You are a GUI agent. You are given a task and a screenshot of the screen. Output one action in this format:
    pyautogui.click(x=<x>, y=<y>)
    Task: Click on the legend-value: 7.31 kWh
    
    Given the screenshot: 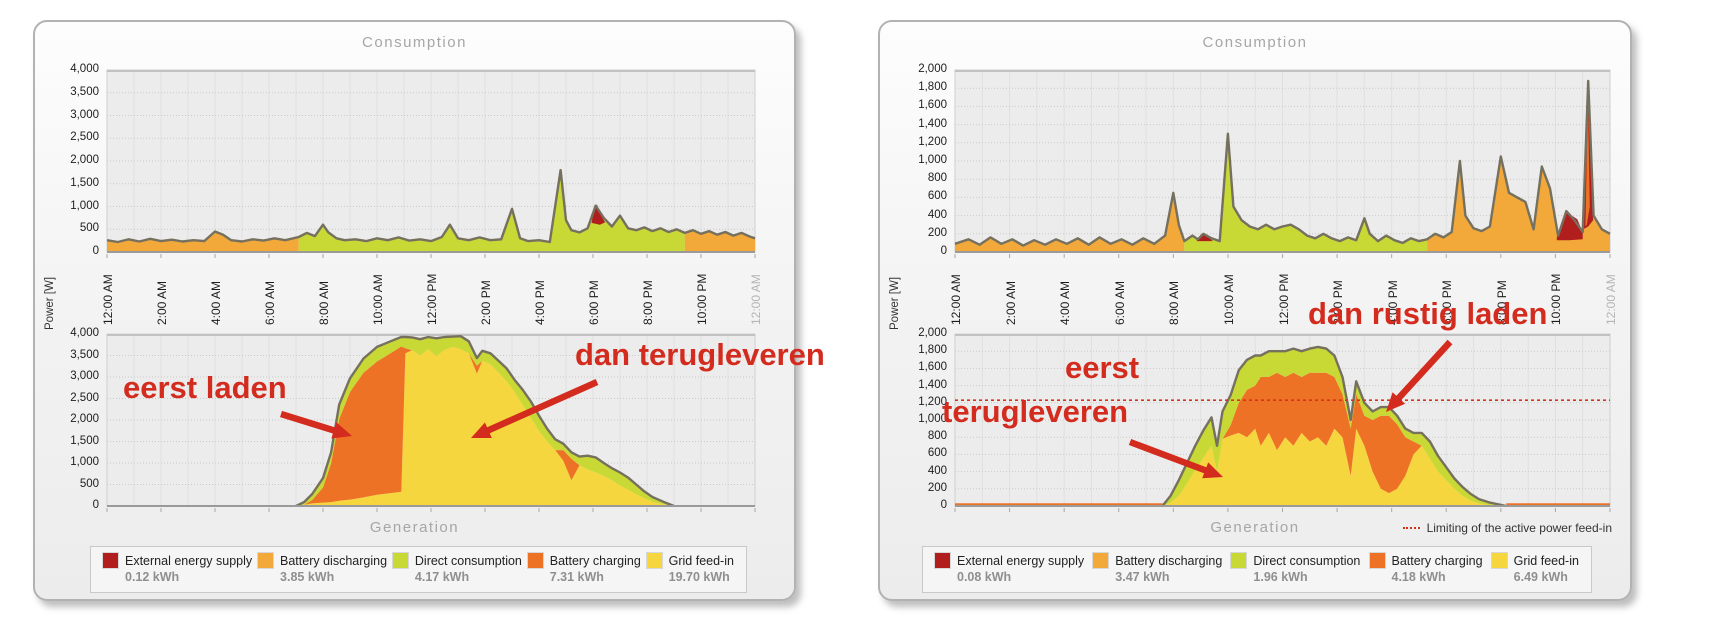 What is the action you would take?
    pyautogui.click(x=576, y=577)
    